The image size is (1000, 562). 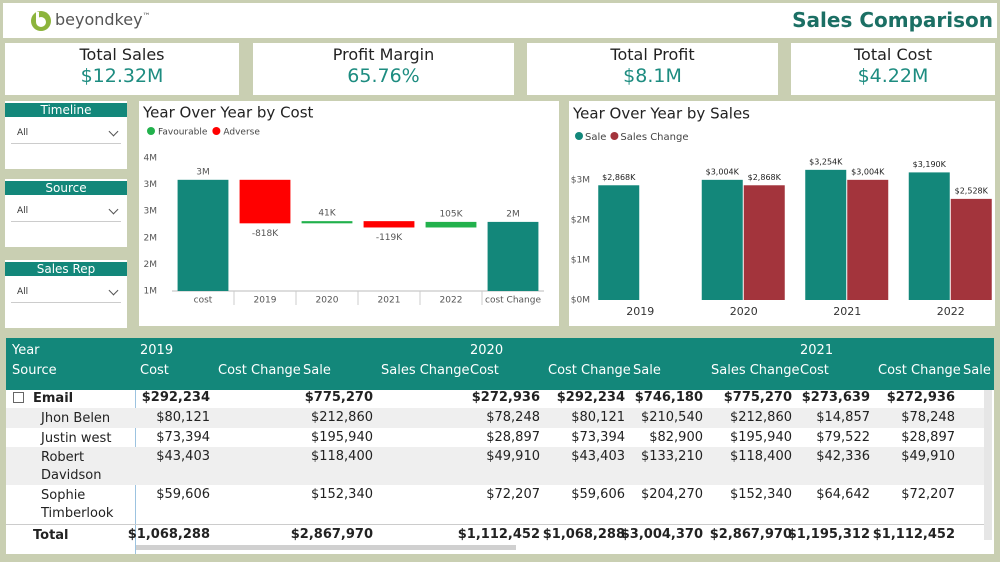 I want to click on table-cell: $73,394, so click(x=598, y=437).